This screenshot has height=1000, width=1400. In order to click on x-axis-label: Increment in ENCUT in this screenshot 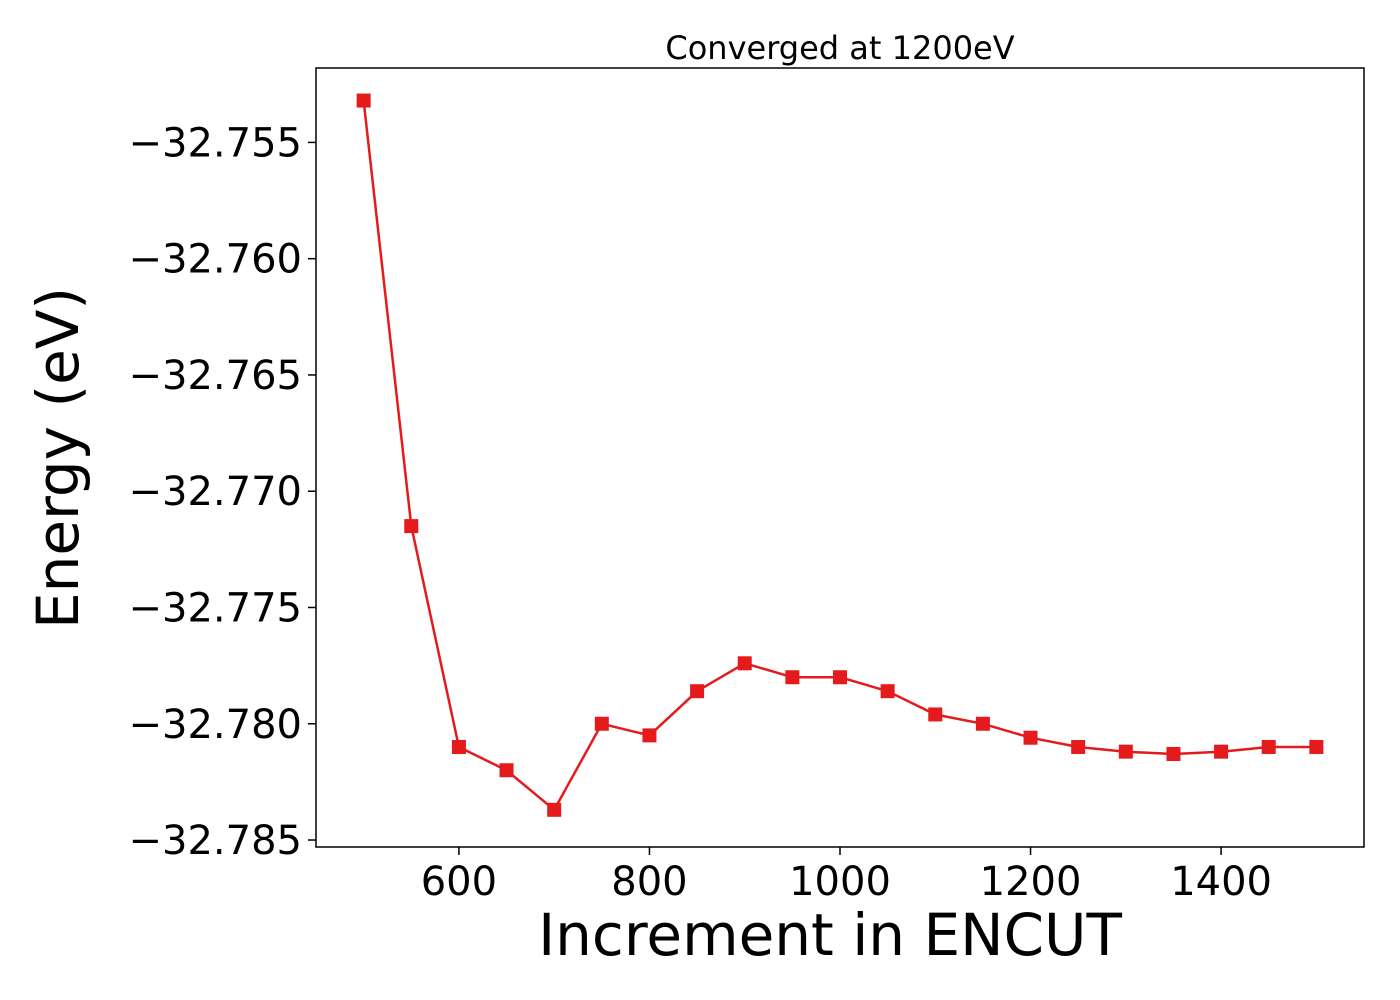, I will do `click(830, 935)`.